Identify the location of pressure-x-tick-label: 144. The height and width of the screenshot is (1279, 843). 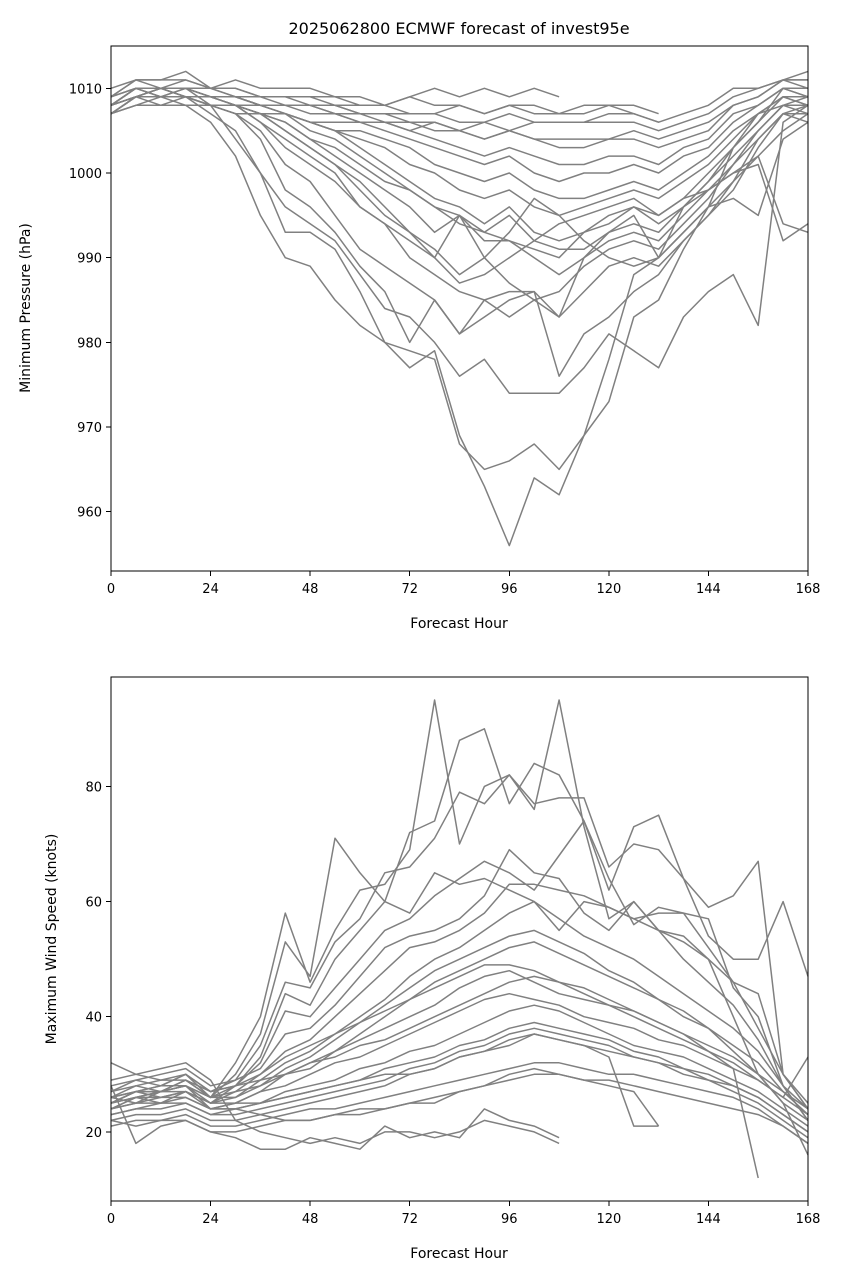
(708, 589).